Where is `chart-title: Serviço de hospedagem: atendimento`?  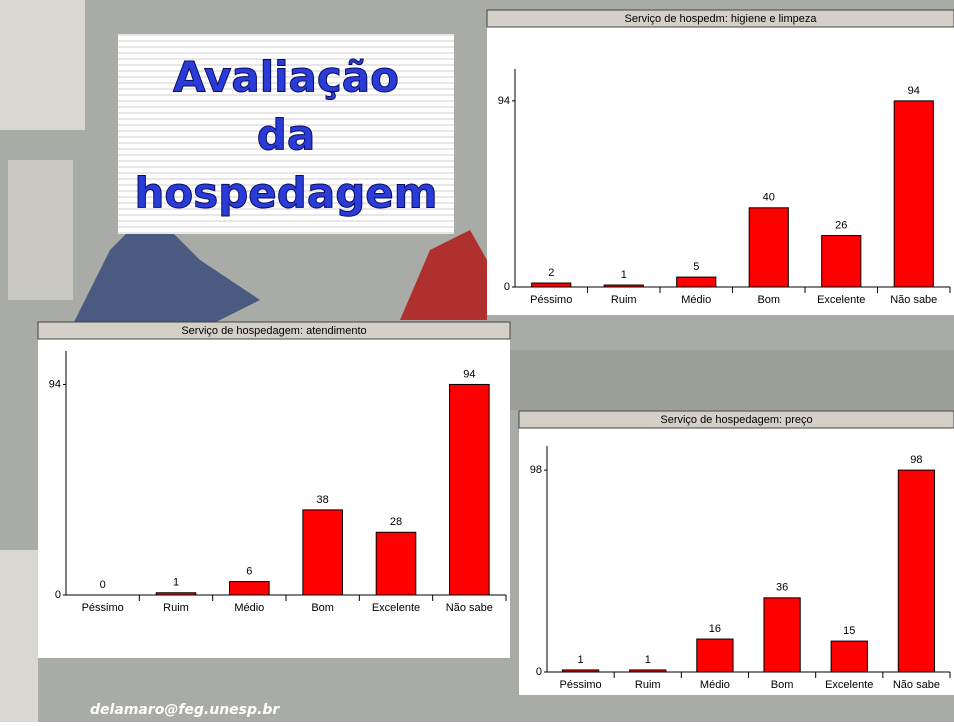
chart-title: Serviço de hospedagem: atendimento is located at coordinates (273, 331).